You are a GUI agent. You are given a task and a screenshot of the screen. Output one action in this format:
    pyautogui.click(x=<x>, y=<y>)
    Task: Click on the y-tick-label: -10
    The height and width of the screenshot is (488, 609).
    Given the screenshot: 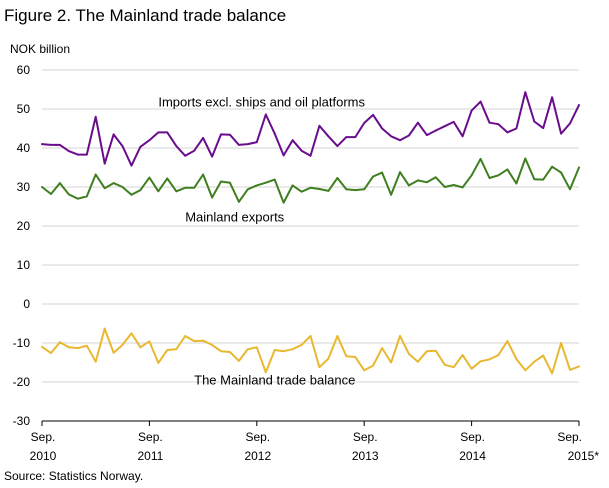 What is the action you would take?
    pyautogui.click(x=22, y=343)
    